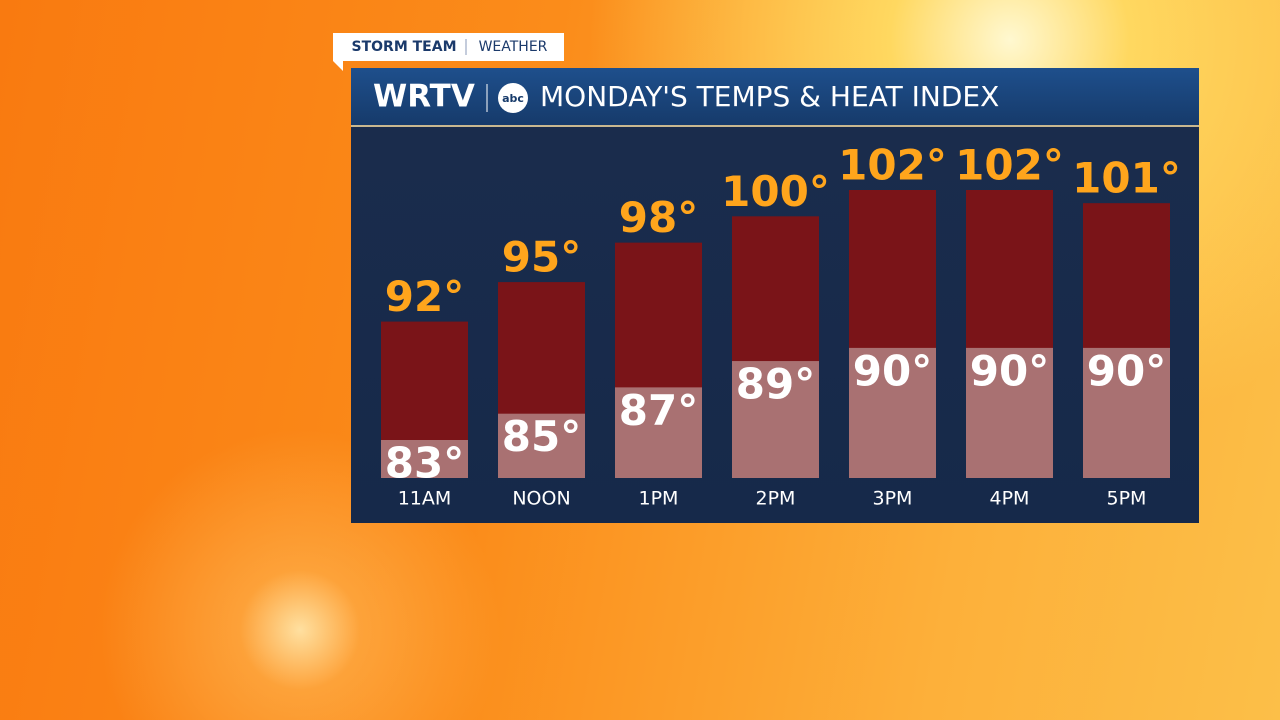 The image size is (1280, 720). Describe the element at coordinates (659, 499) in the screenshot. I see `x-tick-label: 1PM` at that location.